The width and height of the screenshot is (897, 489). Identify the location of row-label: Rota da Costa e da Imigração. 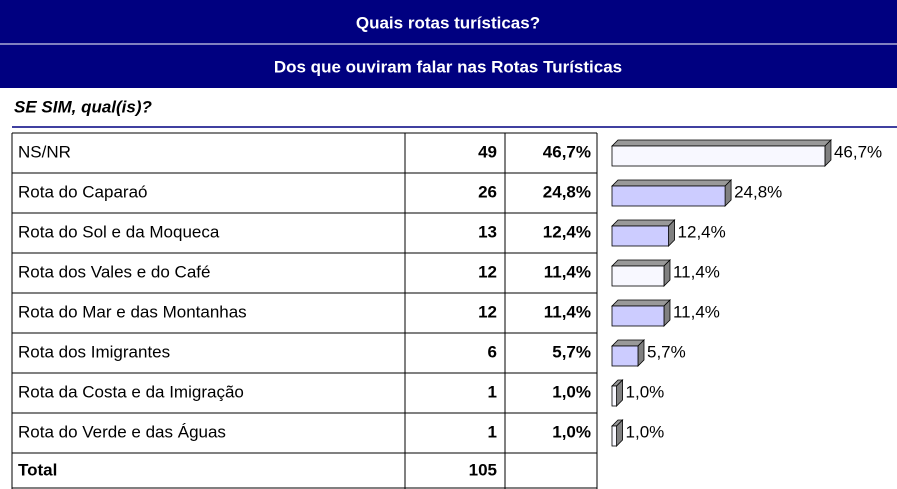
(131, 391).